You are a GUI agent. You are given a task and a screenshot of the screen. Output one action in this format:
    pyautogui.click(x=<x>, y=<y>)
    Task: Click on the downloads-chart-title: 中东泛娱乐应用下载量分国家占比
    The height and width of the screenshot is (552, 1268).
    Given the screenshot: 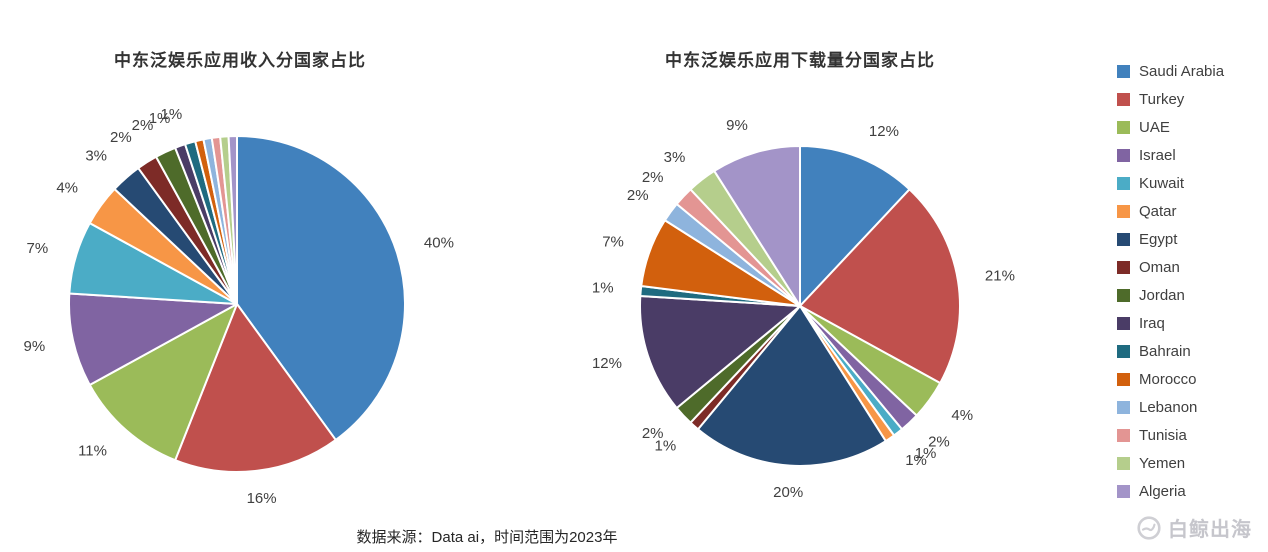 What is the action you would take?
    pyautogui.click(x=800, y=60)
    